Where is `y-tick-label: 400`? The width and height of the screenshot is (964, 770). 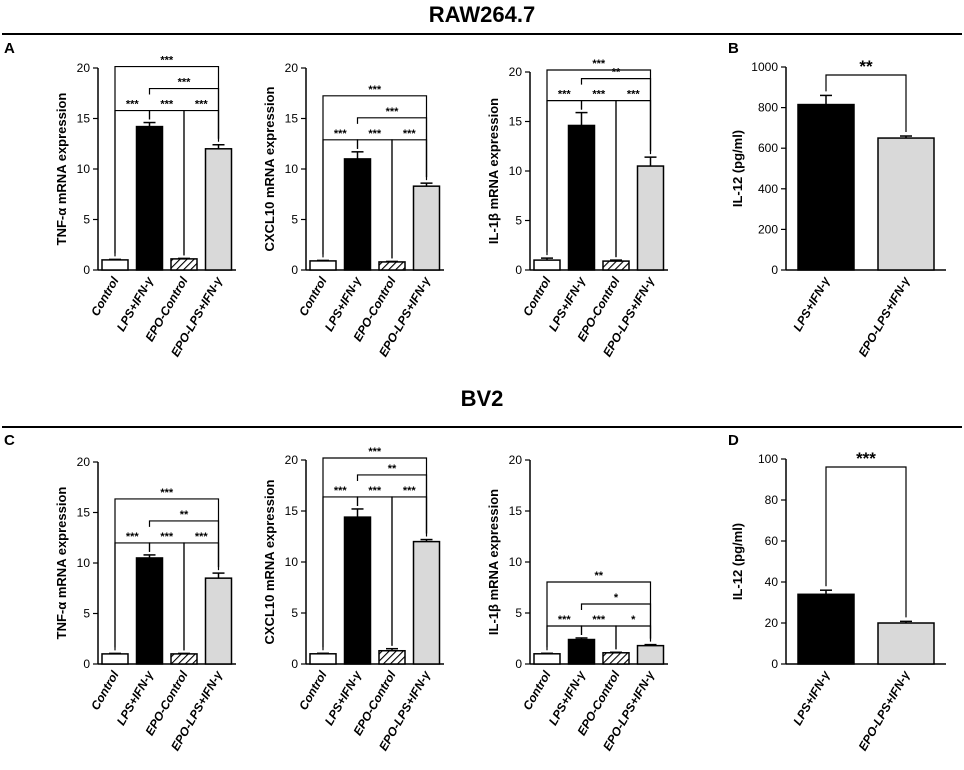
y-tick-label: 400 is located at coordinates (768, 189).